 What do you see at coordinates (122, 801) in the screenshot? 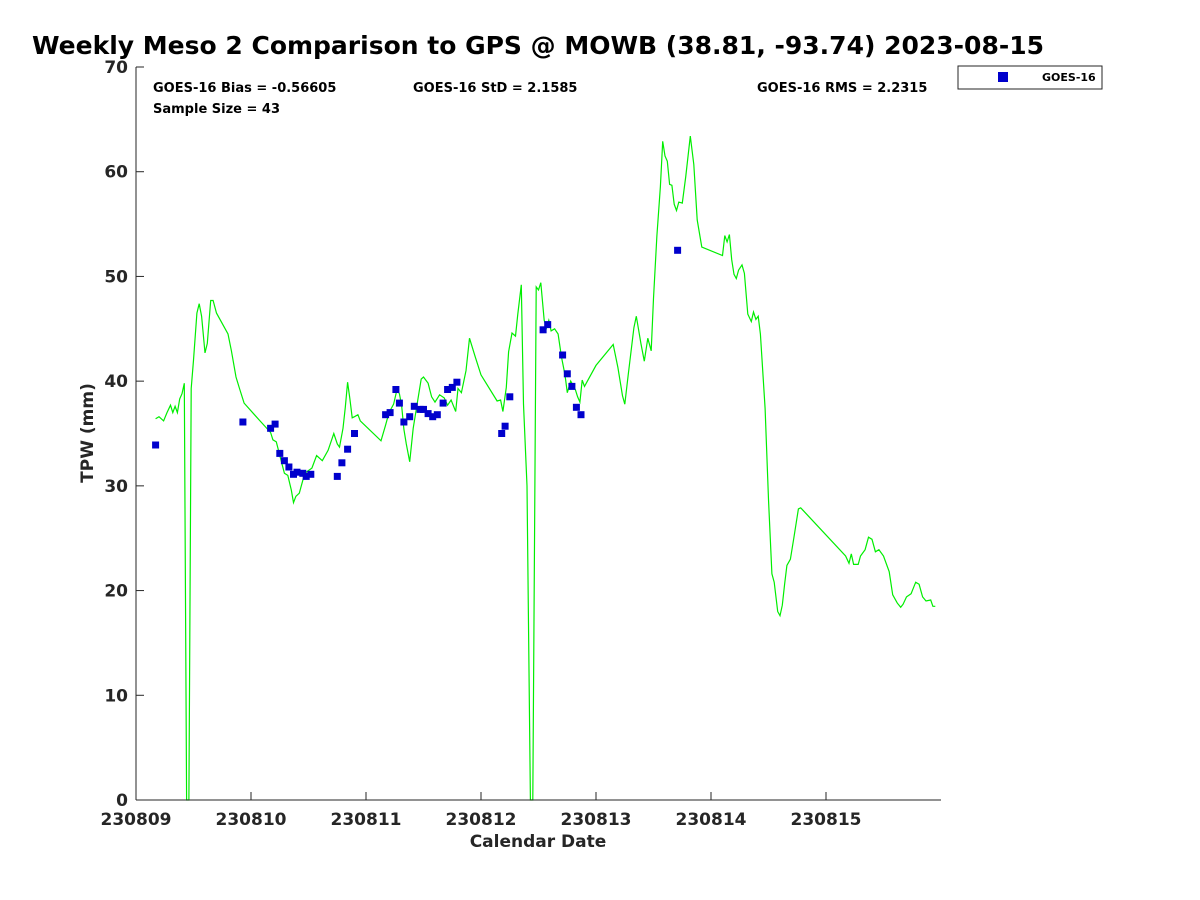
I see `y-tick-label: 0` at bounding box center [122, 801].